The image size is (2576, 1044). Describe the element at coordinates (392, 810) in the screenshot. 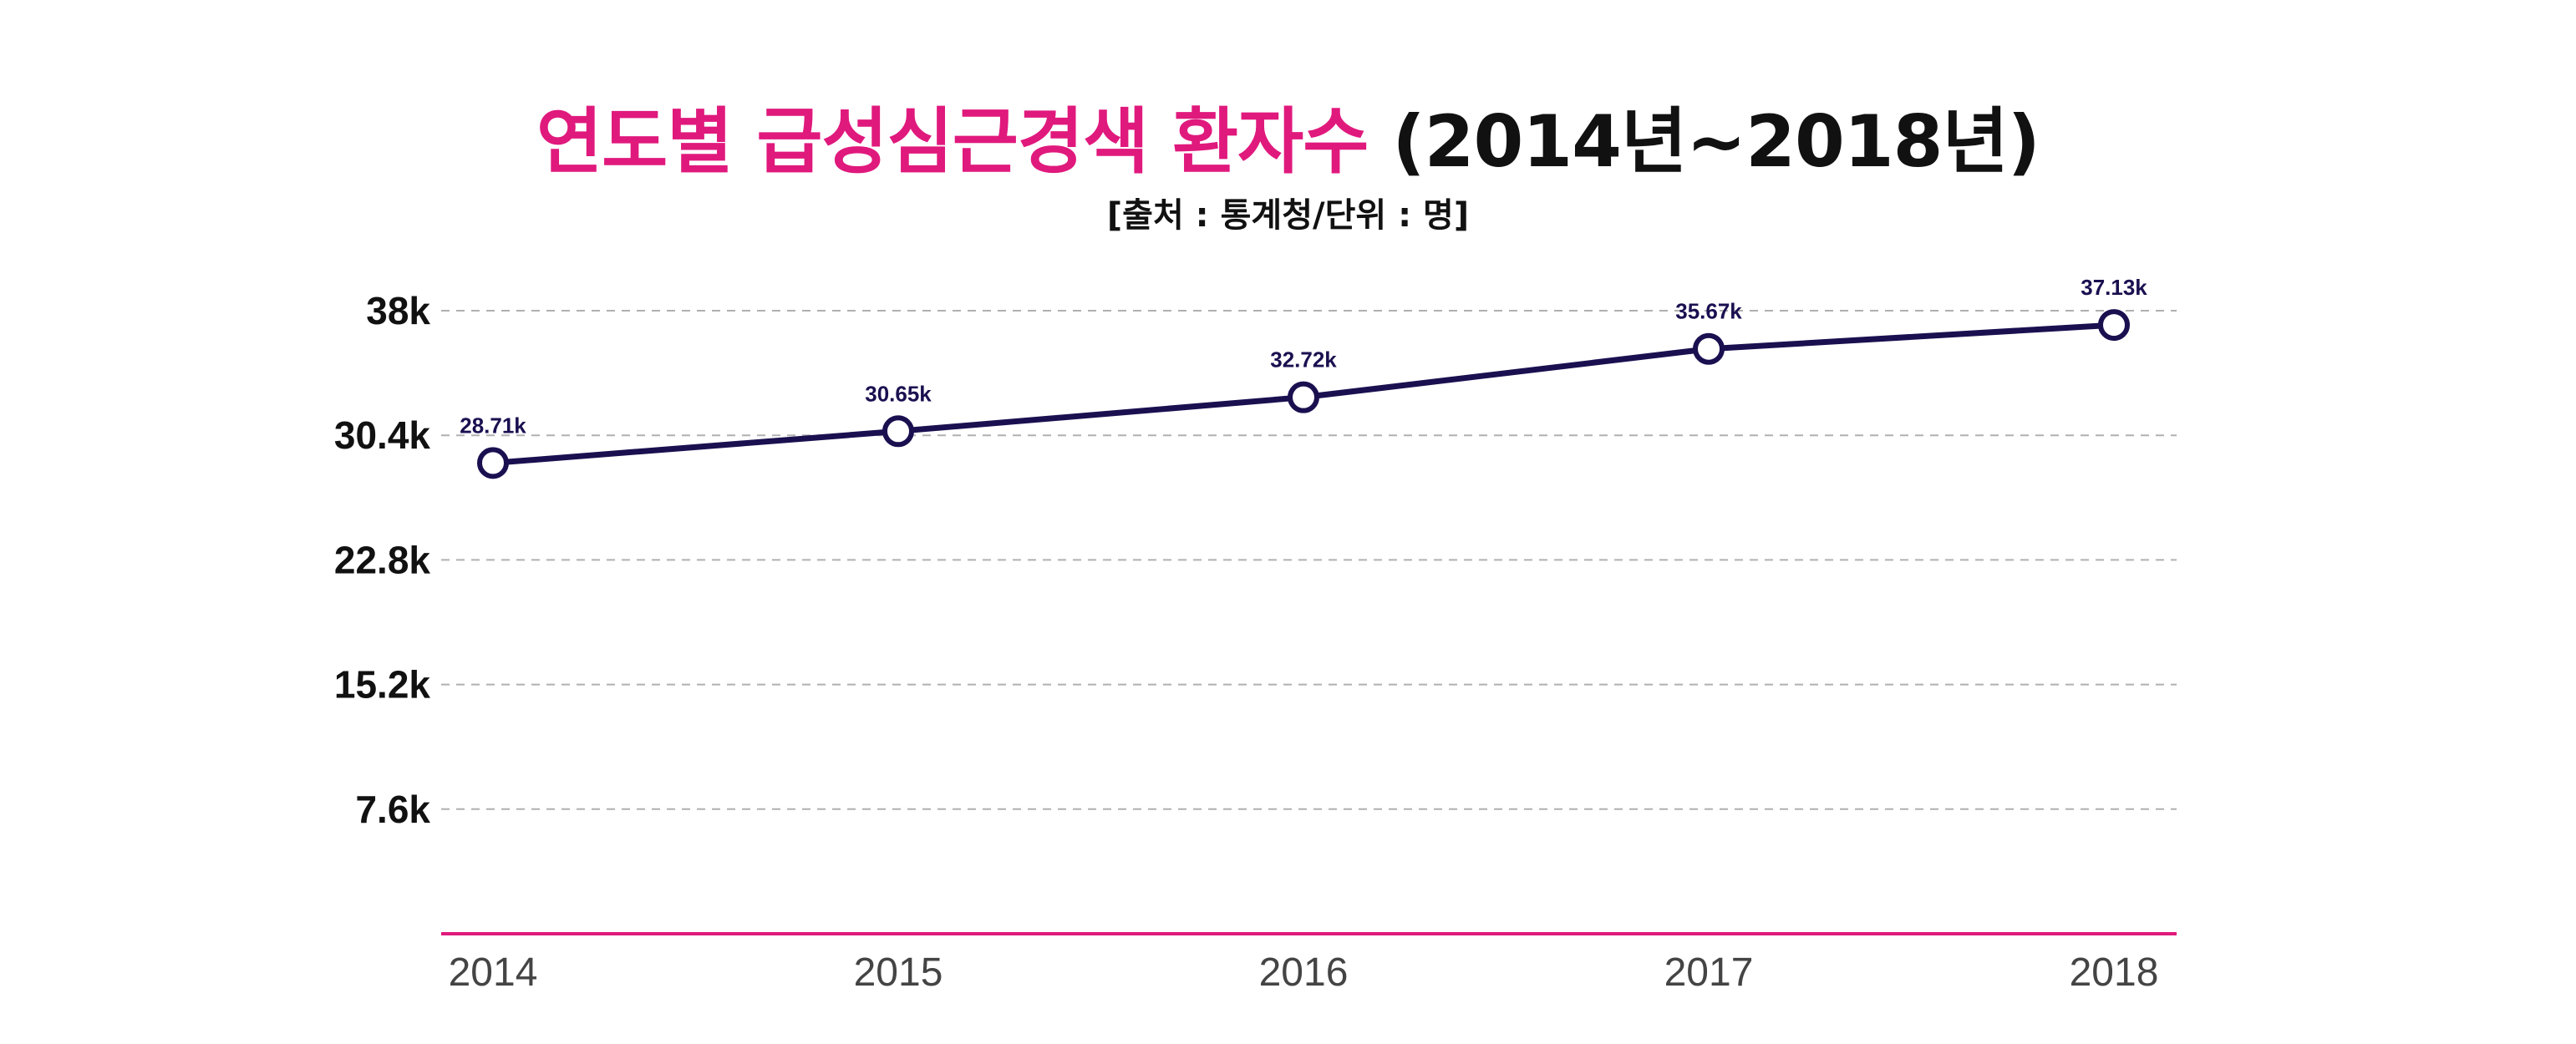

I see `y-tick-label: 7.6k` at that location.